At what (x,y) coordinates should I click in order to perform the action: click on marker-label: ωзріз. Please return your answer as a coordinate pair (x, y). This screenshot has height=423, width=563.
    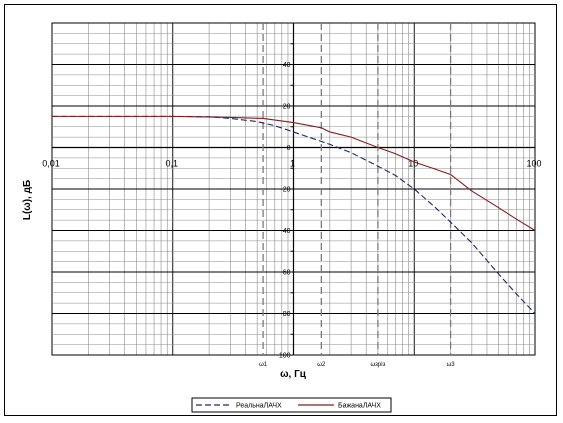
    Looking at the image, I should click on (377, 365).